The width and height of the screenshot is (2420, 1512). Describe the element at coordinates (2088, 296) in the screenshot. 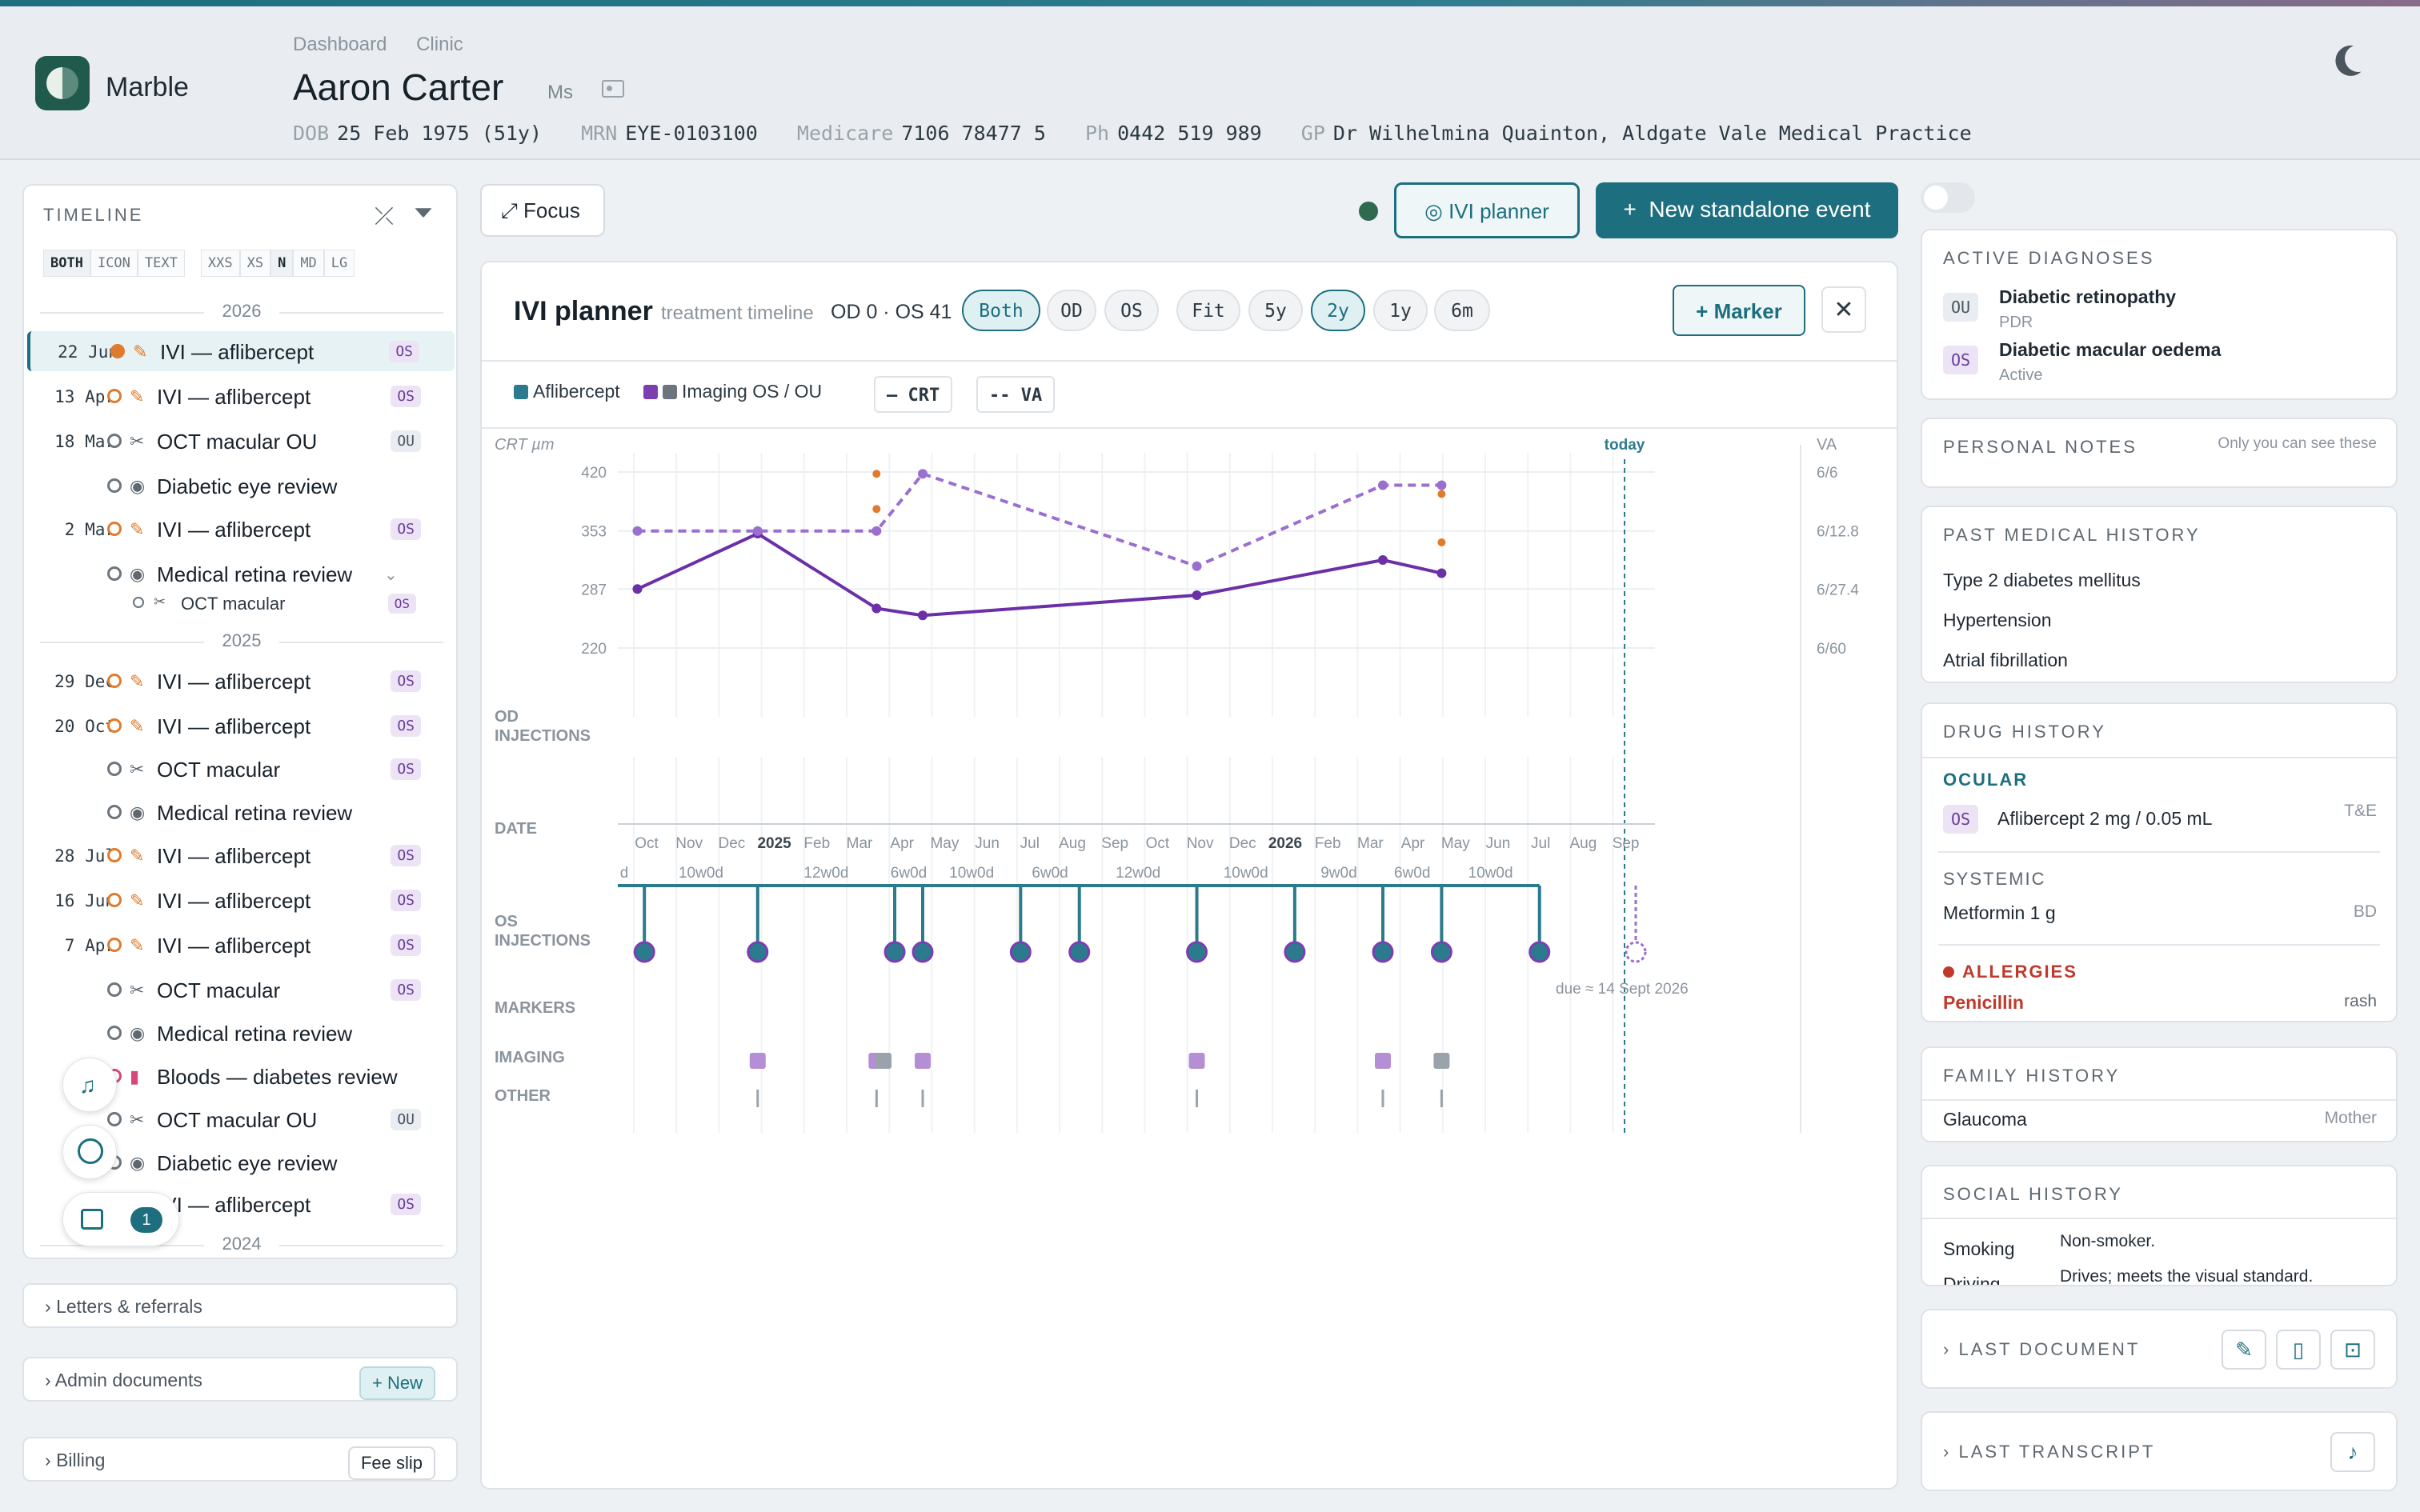

I see `diagnosis-name: Diabetic retinopathy` at that location.